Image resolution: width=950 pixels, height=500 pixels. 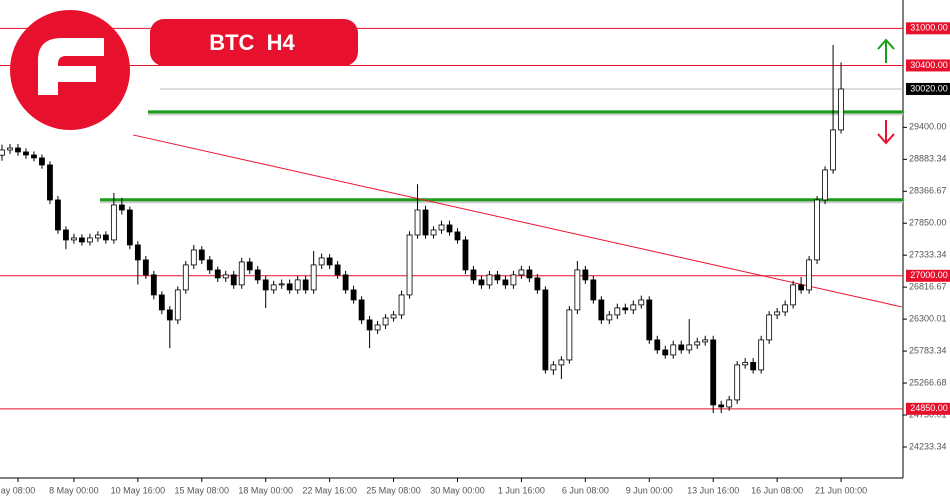 I want to click on level-label: 27000.00, so click(x=929, y=275).